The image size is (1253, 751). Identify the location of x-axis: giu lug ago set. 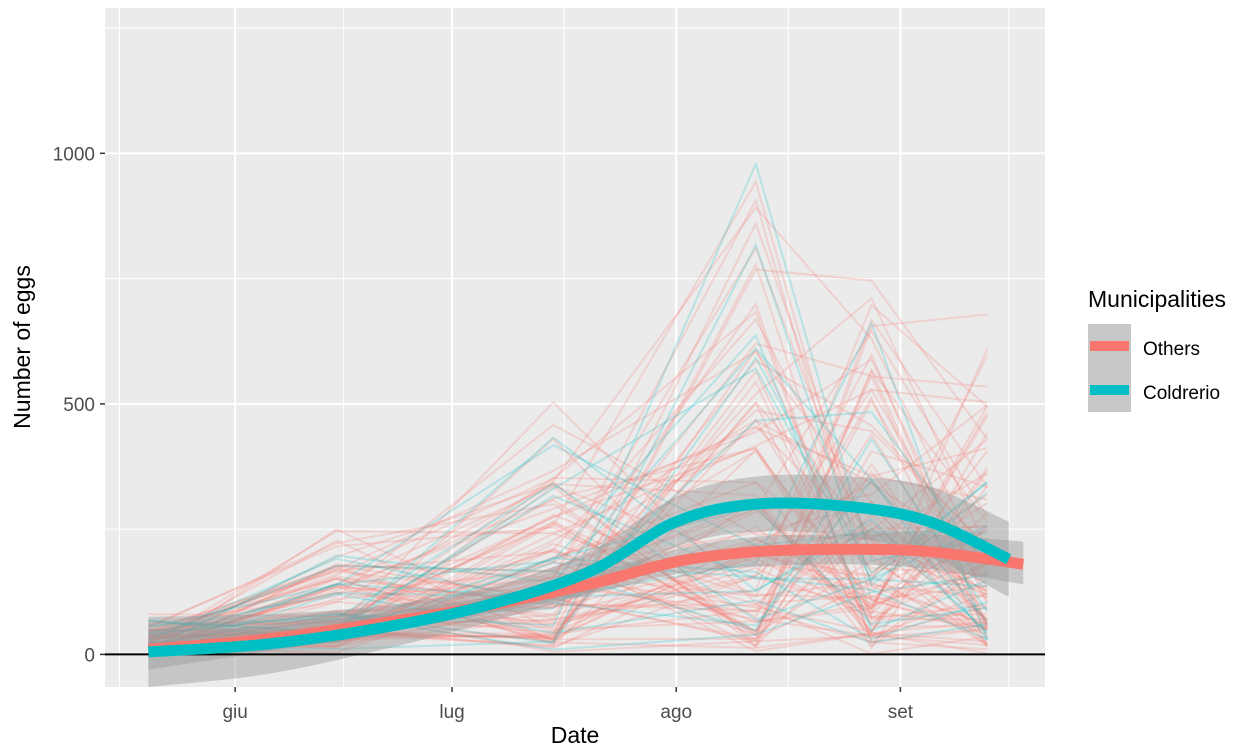
(568, 705).